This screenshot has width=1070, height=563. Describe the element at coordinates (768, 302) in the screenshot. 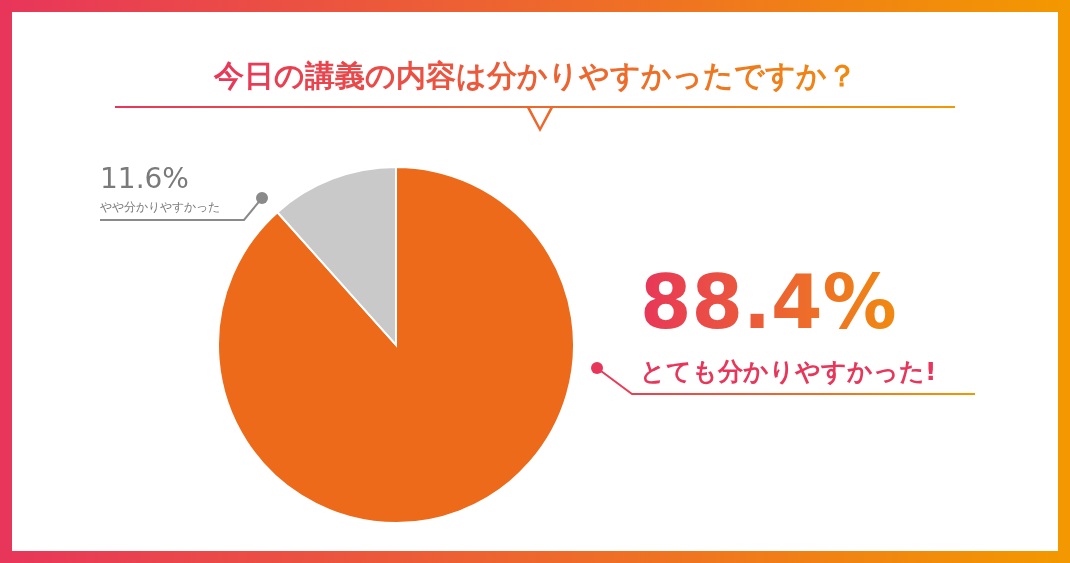

I see `data-label: 88.4%` at that location.